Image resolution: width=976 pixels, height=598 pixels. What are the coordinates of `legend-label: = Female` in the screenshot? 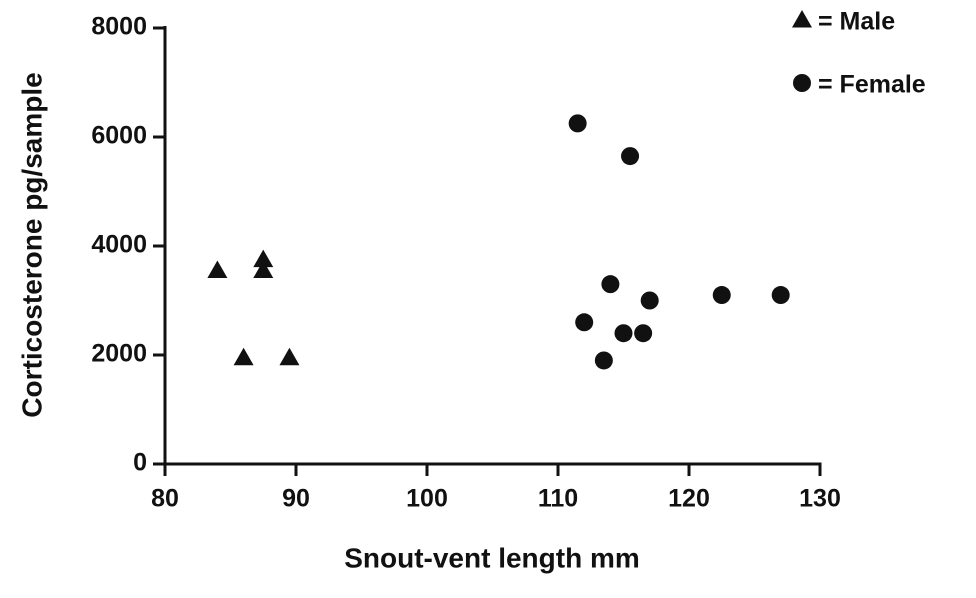 It's located at (872, 85).